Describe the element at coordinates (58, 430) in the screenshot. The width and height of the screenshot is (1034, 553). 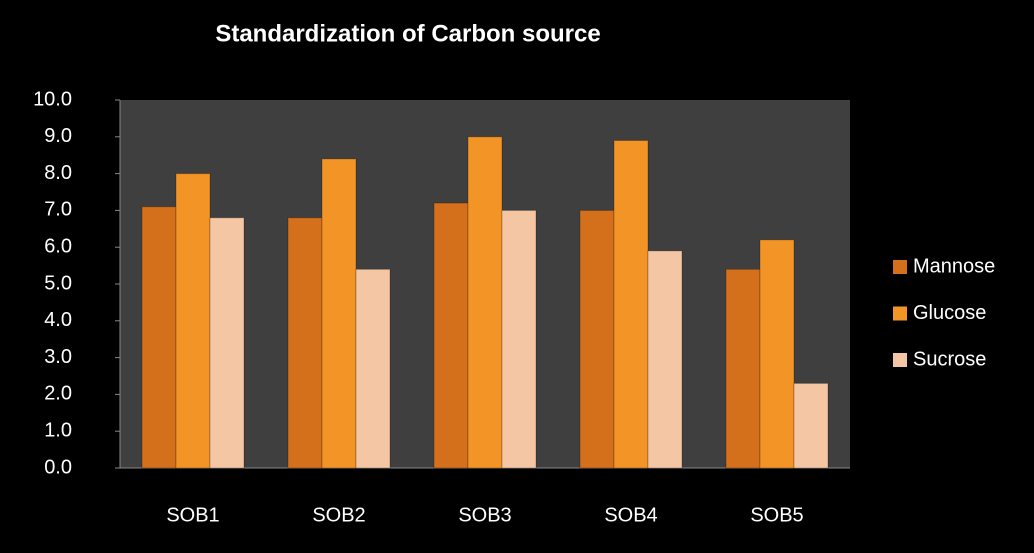
I see `y-tick-label: 1.0` at that location.